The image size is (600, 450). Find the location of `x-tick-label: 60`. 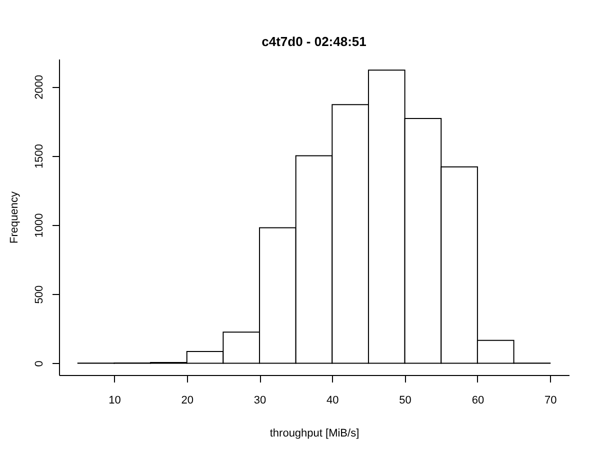

x-tick-label: 60 is located at coordinates (478, 400).